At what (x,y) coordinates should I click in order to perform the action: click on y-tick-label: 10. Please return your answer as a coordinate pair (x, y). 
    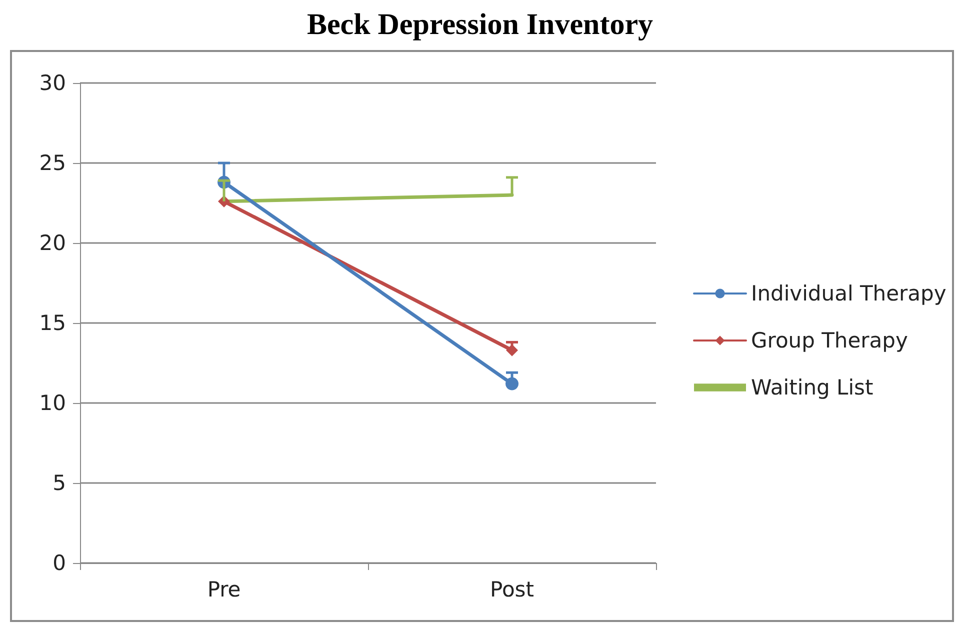
    Looking at the image, I should click on (52, 403).